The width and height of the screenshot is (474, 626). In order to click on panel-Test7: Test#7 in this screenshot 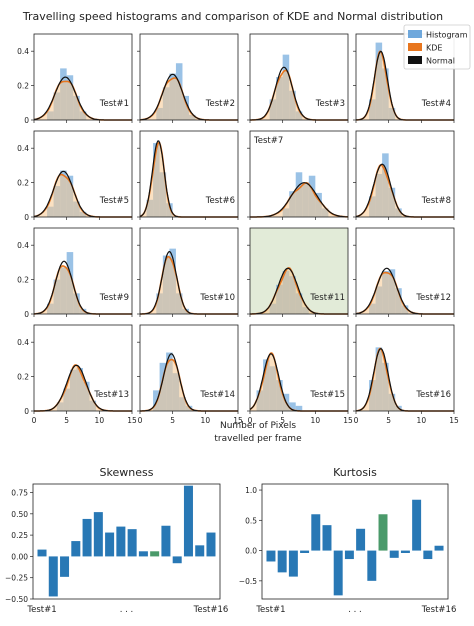, I will do `click(298, 175)`.